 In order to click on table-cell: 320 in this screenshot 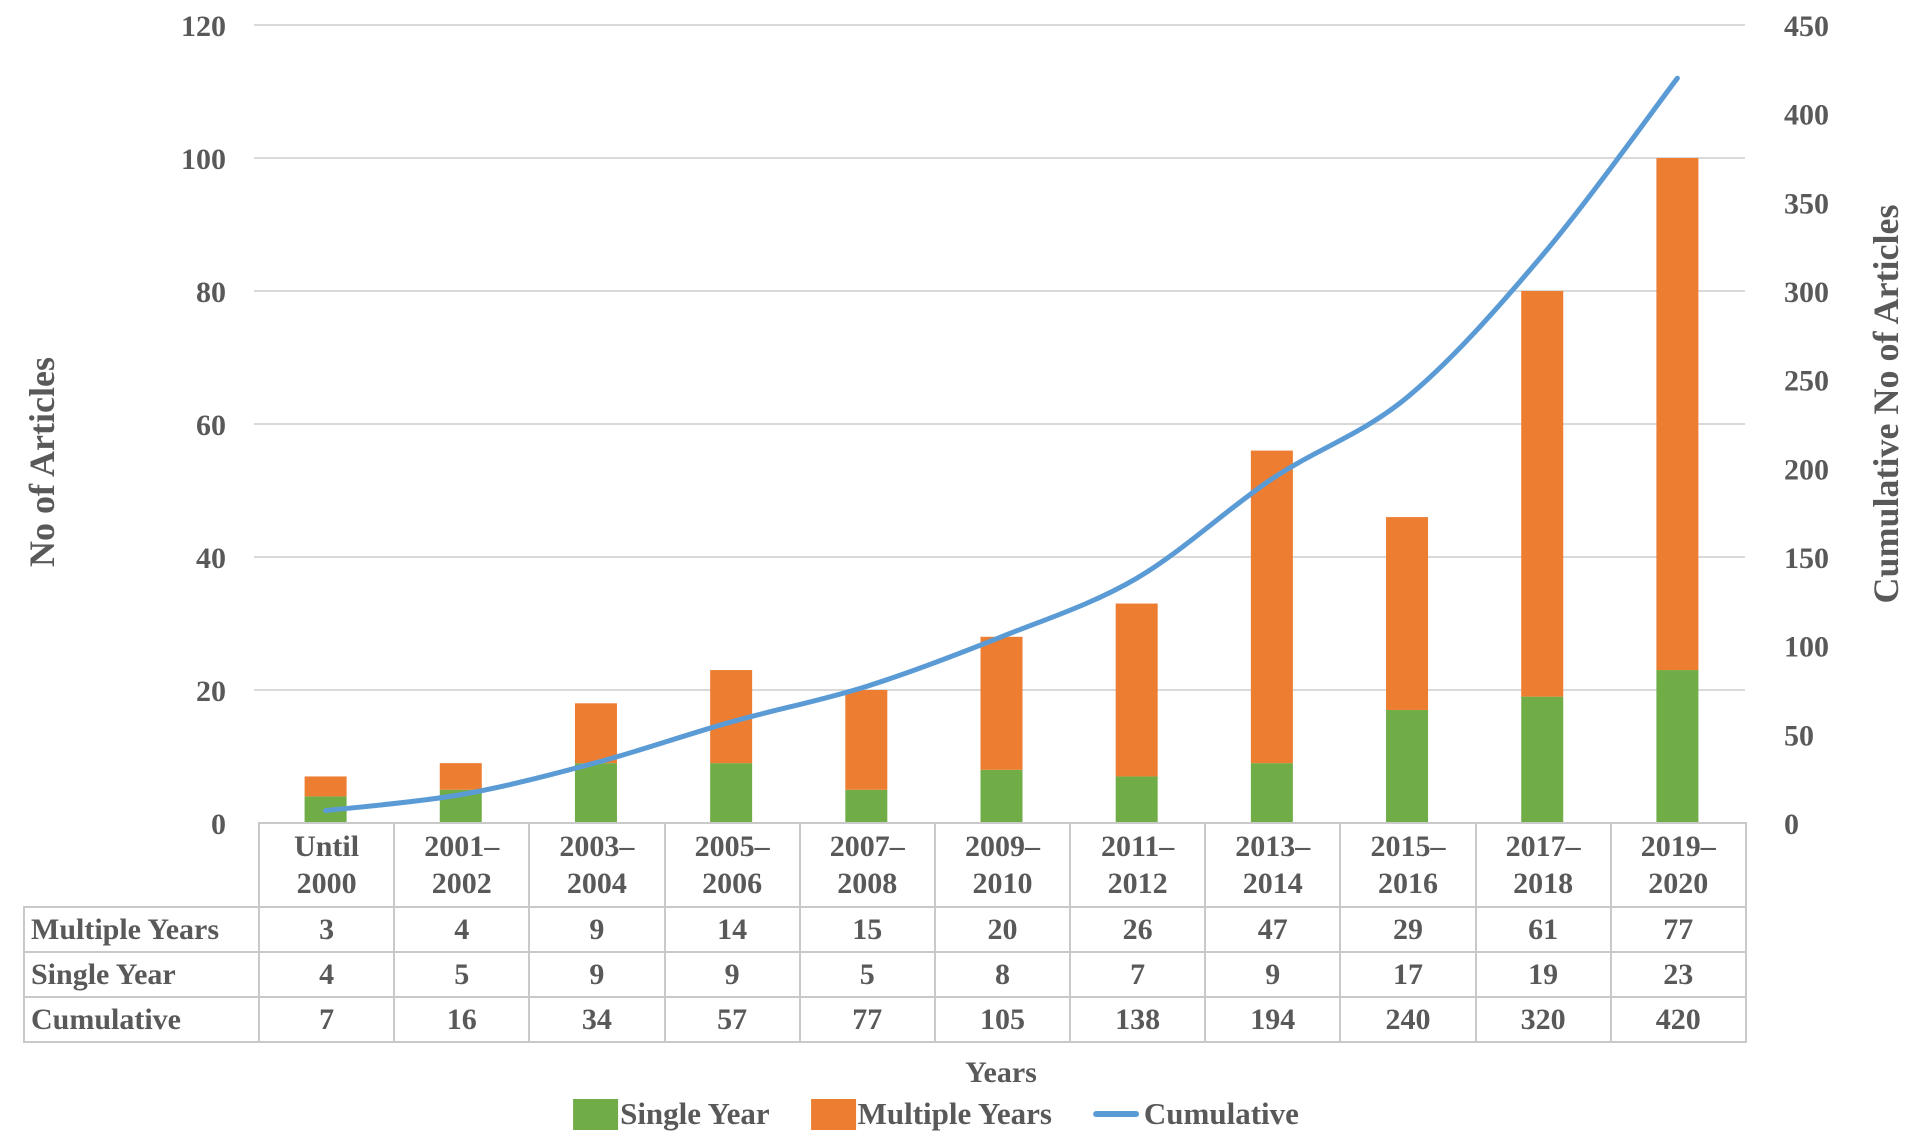, I will do `click(1543, 1019)`.